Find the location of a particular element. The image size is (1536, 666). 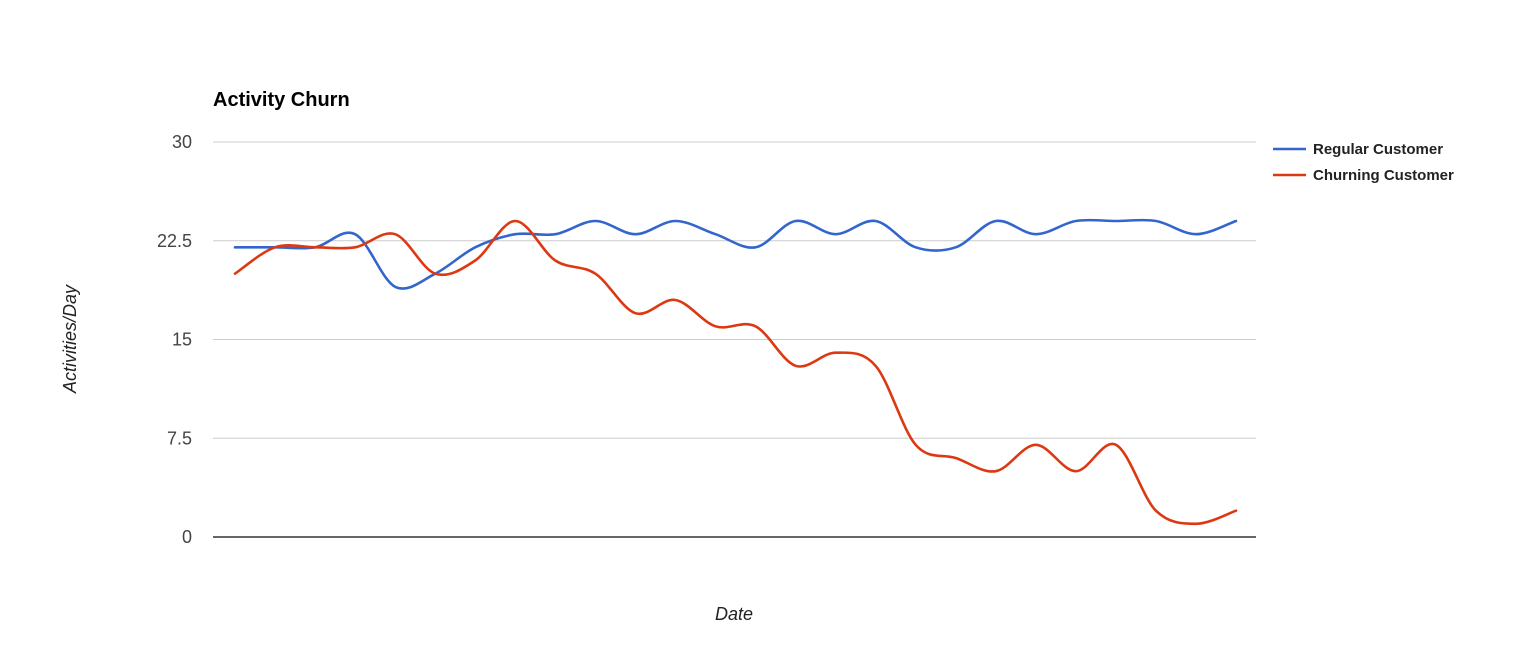

y-axis-ticks: 30 22.5 15 7.5 0 is located at coordinates (174, 339).